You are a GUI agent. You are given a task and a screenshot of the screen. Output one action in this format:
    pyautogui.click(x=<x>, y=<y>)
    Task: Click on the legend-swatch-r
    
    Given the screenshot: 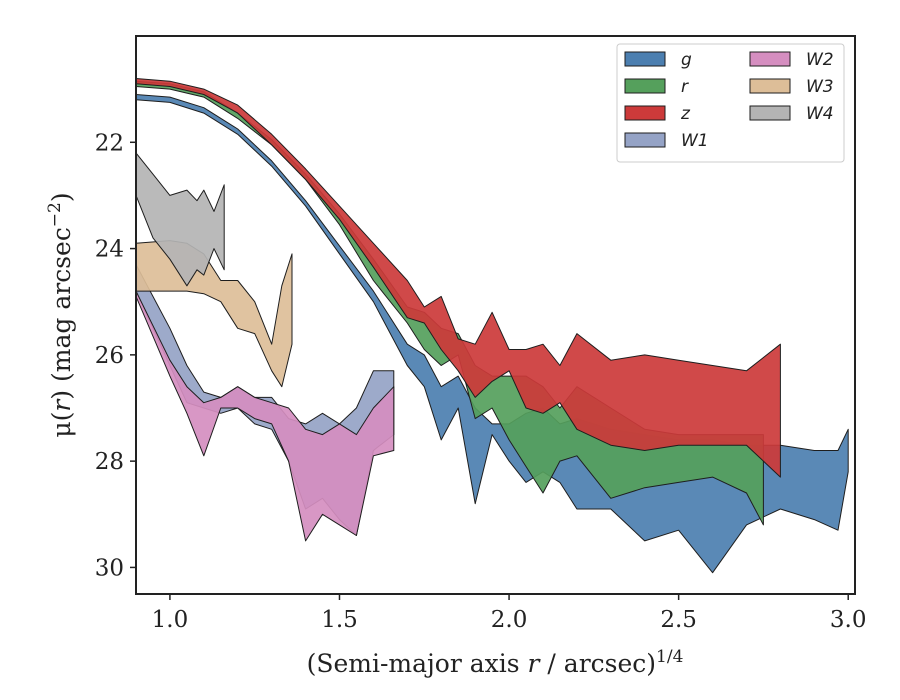 What is the action you would take?
    pyautogui.click(x=645, y=86)
    